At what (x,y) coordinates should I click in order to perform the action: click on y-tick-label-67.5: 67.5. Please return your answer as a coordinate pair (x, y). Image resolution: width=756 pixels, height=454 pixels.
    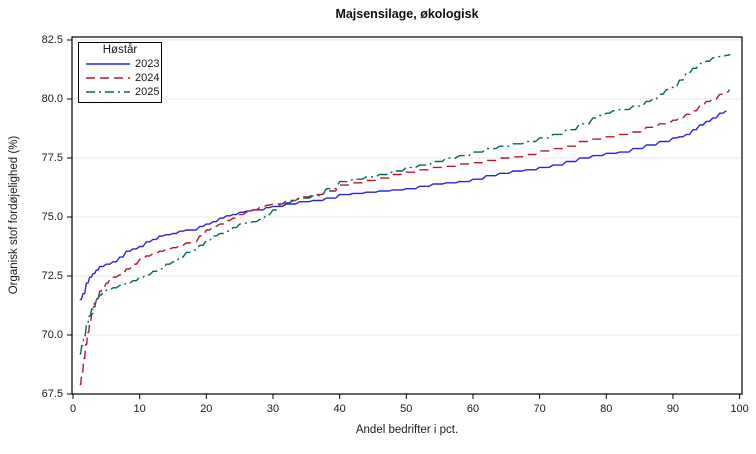
    Looking at the image, I should click on (52, 394).